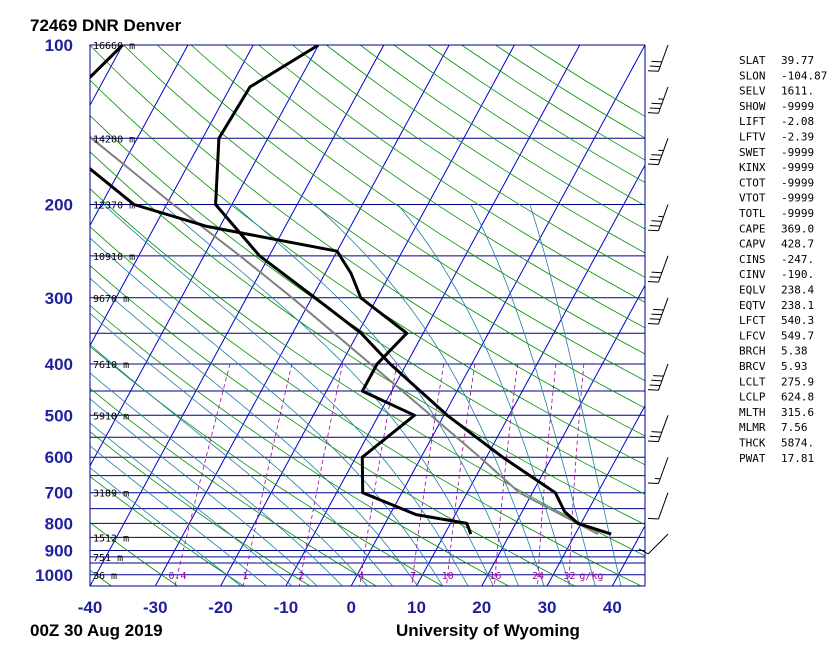 Image resolution: width=839 pixels, height=647 pixels. What do you see at coordinates (797, 305) in the screenshot?
I see `index-value: 238.1` at bounding box center [797, 305].